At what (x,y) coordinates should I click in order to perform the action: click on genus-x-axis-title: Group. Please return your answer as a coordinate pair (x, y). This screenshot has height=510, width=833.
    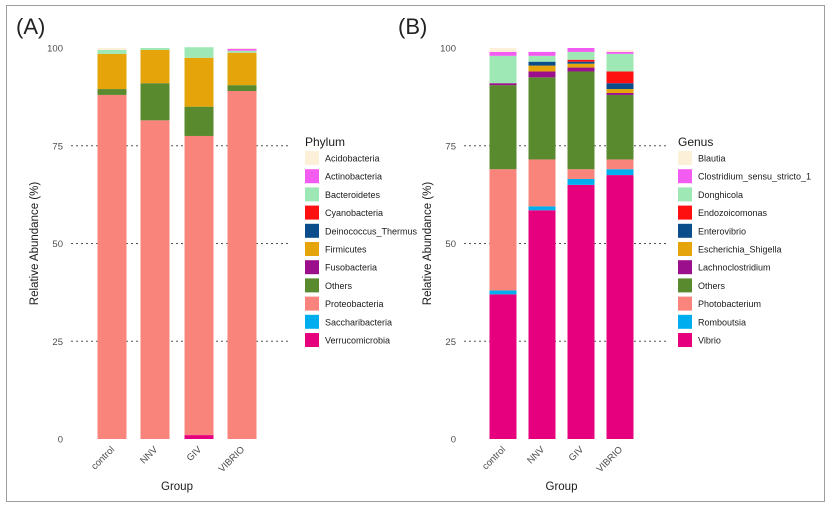
    Looking at the image, I should click on (562, 487).